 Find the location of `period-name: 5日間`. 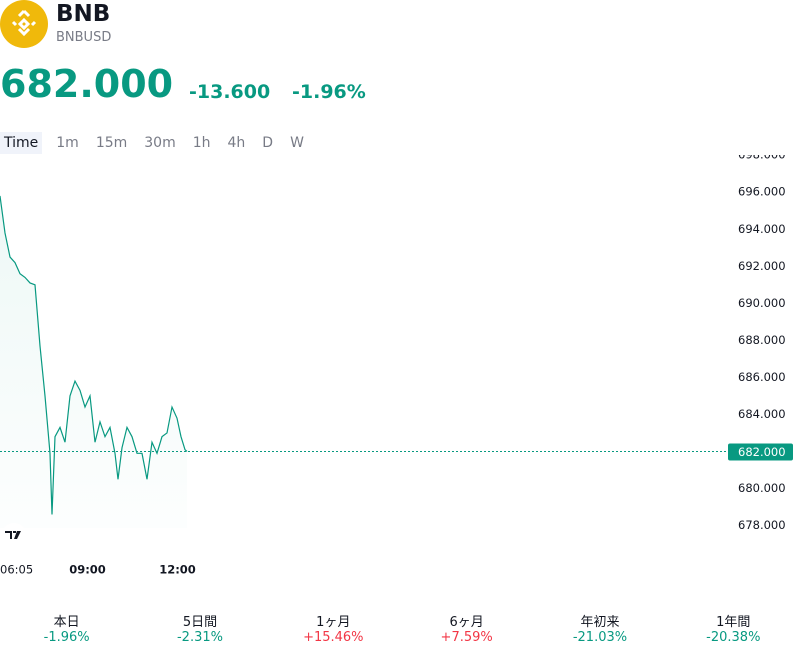

period-name: 5日間 is located at coordinates (200, 622).